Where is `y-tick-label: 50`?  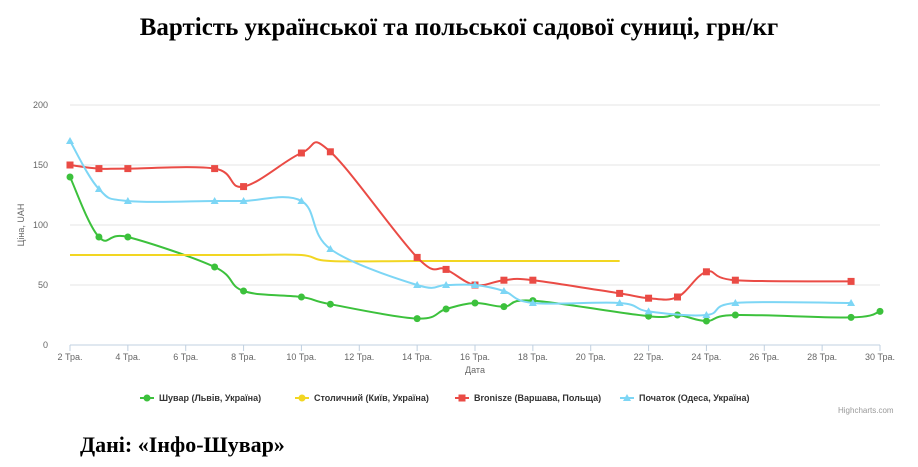
y-tick-label: 50 is located at coordinates (43, 285).